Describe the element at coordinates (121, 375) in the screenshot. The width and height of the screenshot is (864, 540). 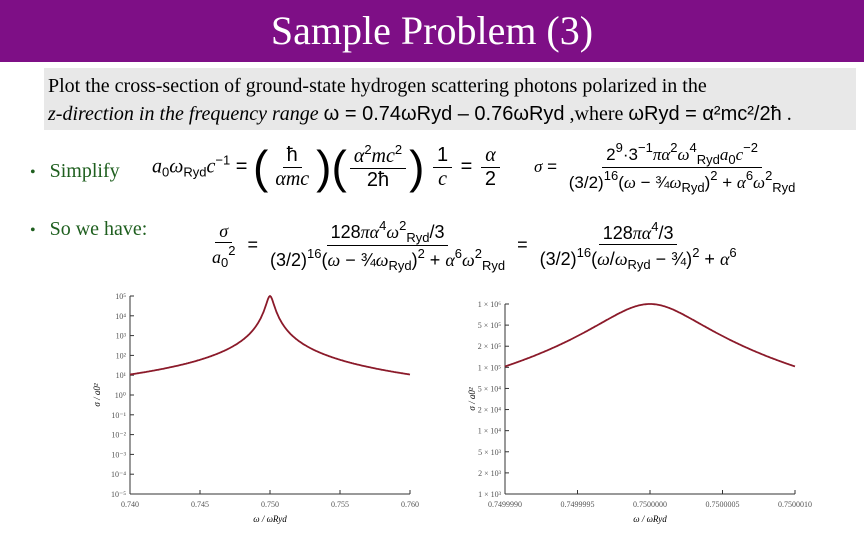
I see `y-tick-label: 10¹` at that location.